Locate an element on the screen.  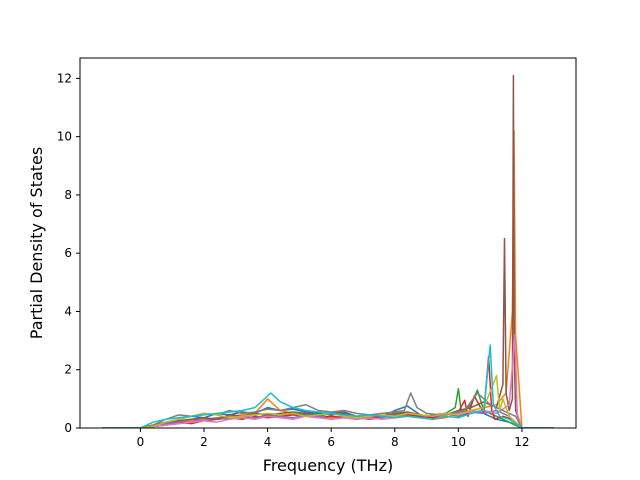
x-axis-label: Frequency (THz) is located at coordinates (328, 465).